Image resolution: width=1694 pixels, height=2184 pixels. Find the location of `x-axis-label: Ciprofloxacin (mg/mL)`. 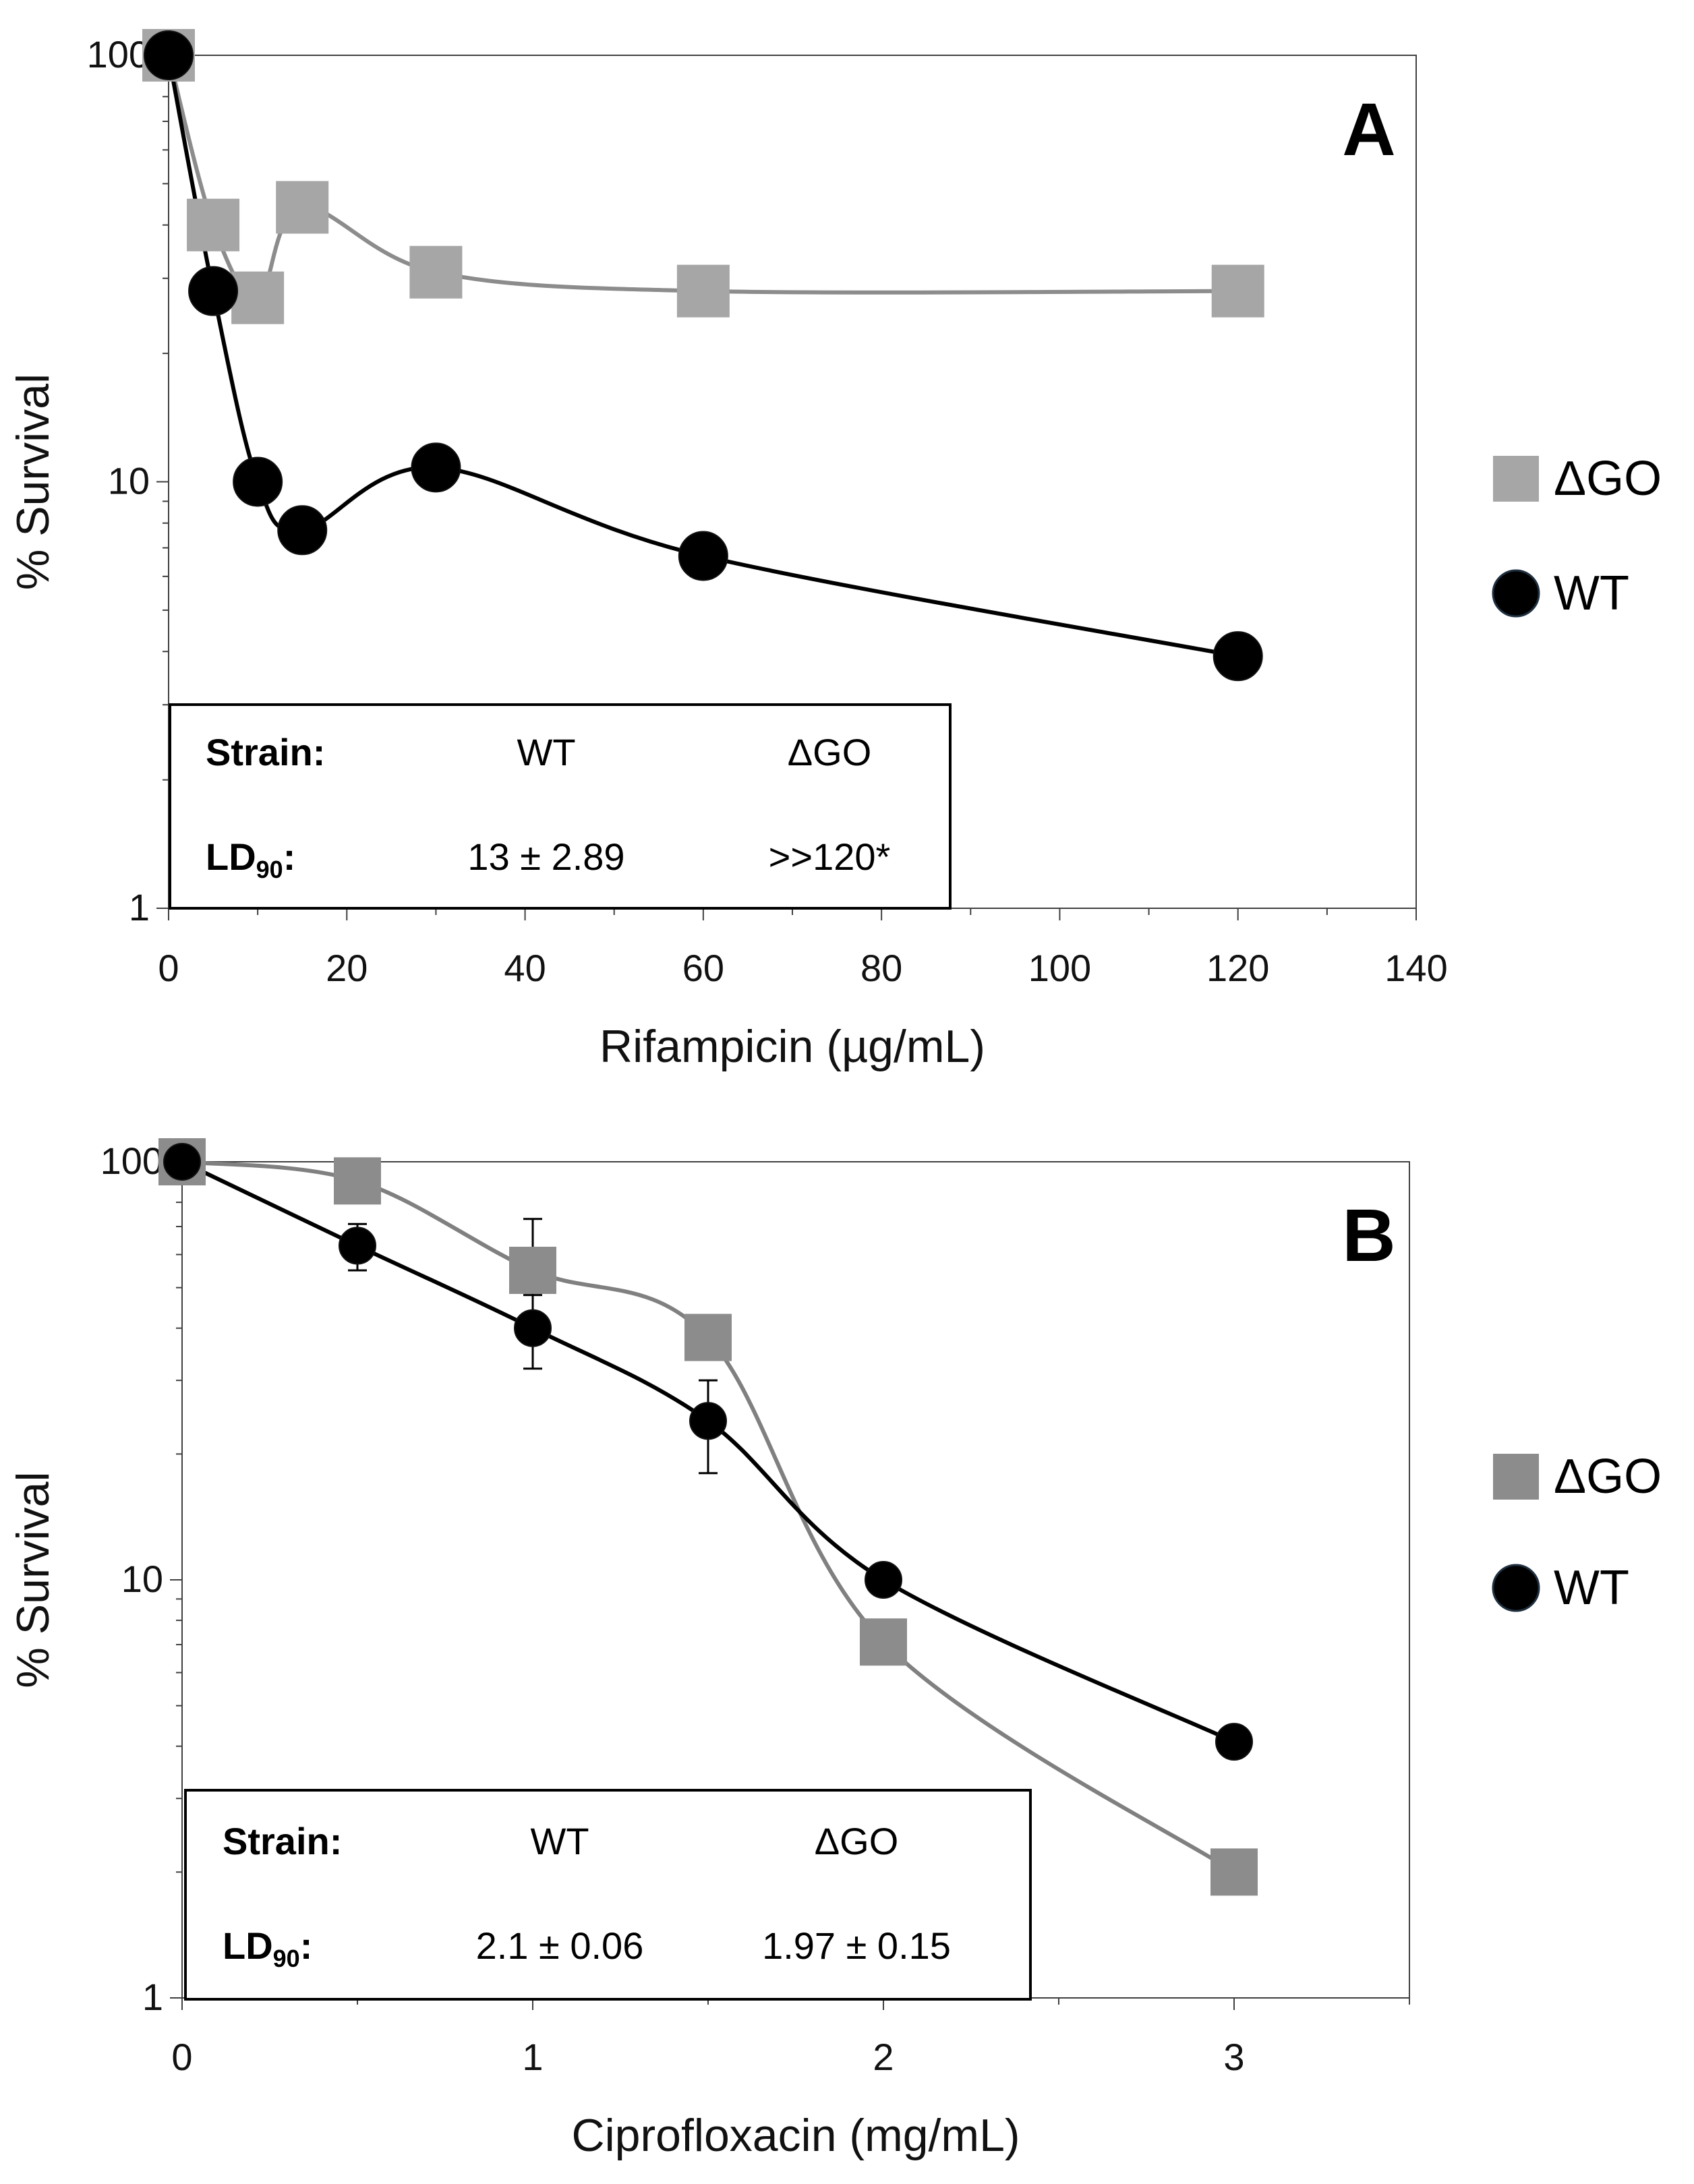

x-axis-label: Ciprofloxacin (mg/mL) is located at coordinates (796, 2135).